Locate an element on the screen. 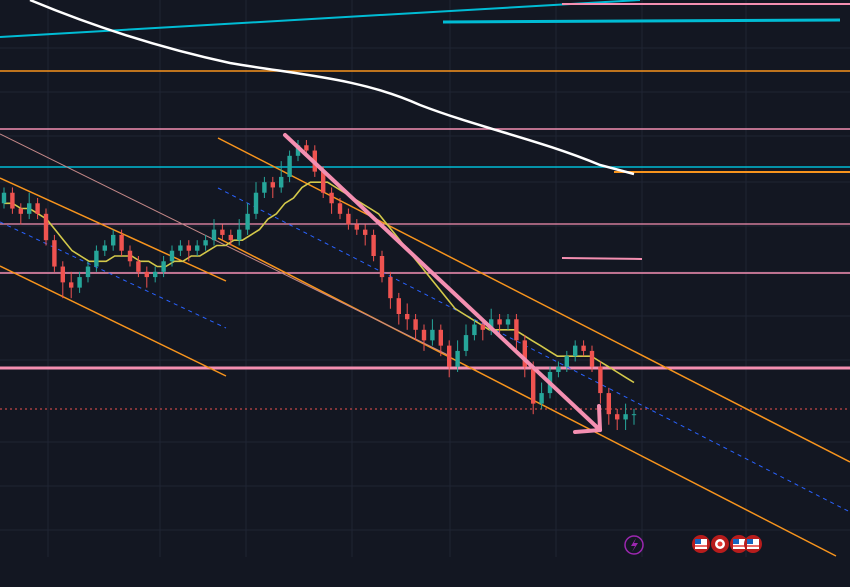  flag-icon is located at coordinates (701, 544).